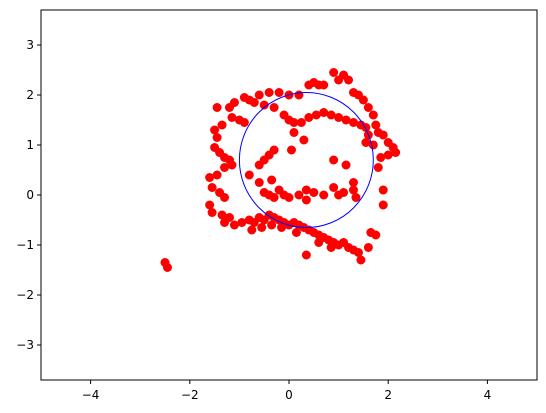 Image resolution: width=546 pixels, height=413 pixels. What do you see at coordinates (25, 245) in the screenshot?
I see `y-tick-label: −1` at bounding box center [25, 245].